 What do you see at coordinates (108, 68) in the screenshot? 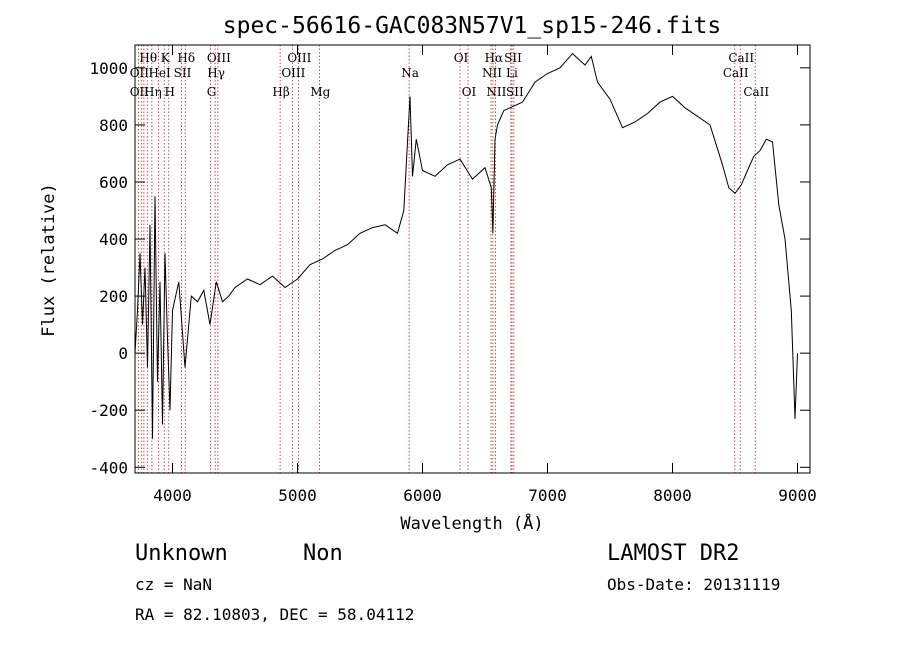
I see `y-tick-label-1000: 1000` at bounding box center [108, 68].